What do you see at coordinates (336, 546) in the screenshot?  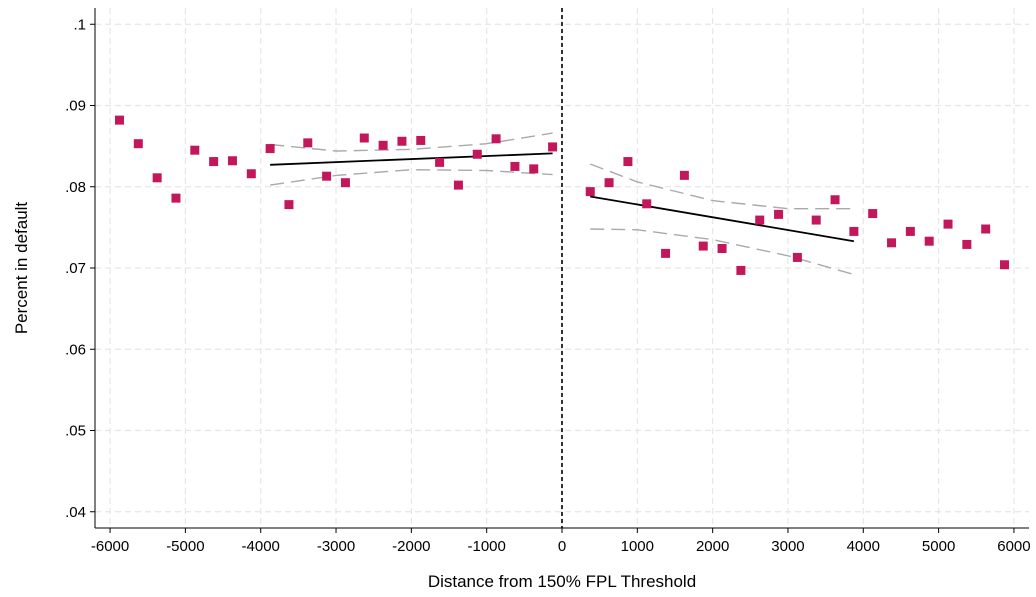 I see `x-tick-label: -3000` at bounding box center [336, 546].